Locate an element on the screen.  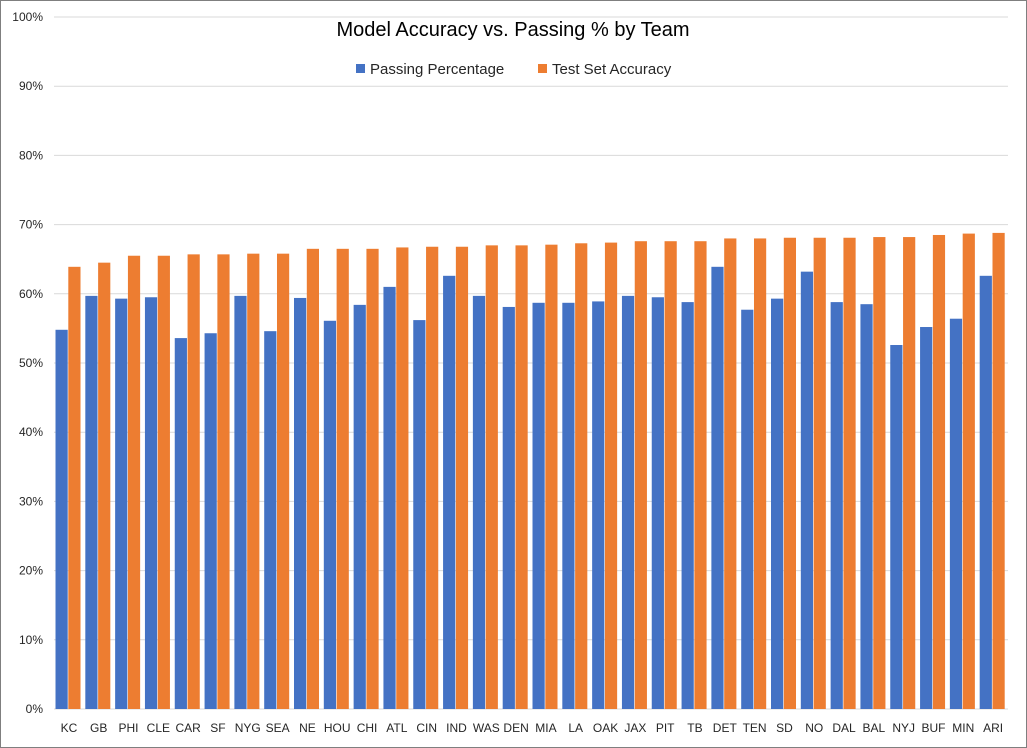
y-tick-label: 90% is located at coordinates (31, 86).